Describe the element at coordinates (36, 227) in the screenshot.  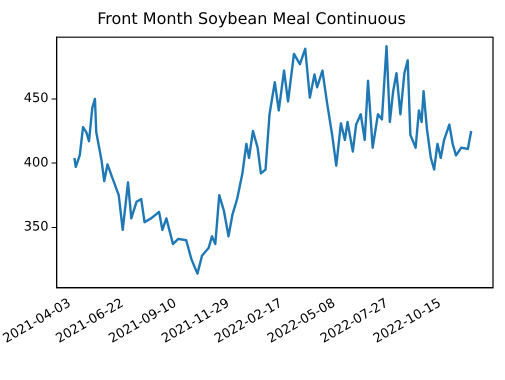
I see `y-tick-label: 350` at that location.